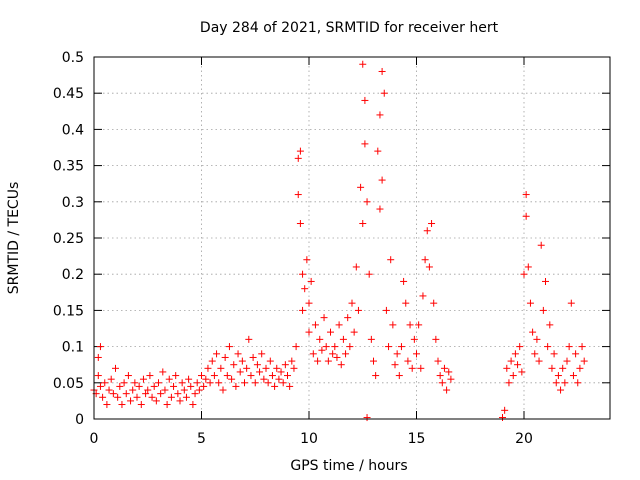 The height and width of the screenshot is (480, 640). I want to click on y-tick-label: 0.45, so click(68, 94).